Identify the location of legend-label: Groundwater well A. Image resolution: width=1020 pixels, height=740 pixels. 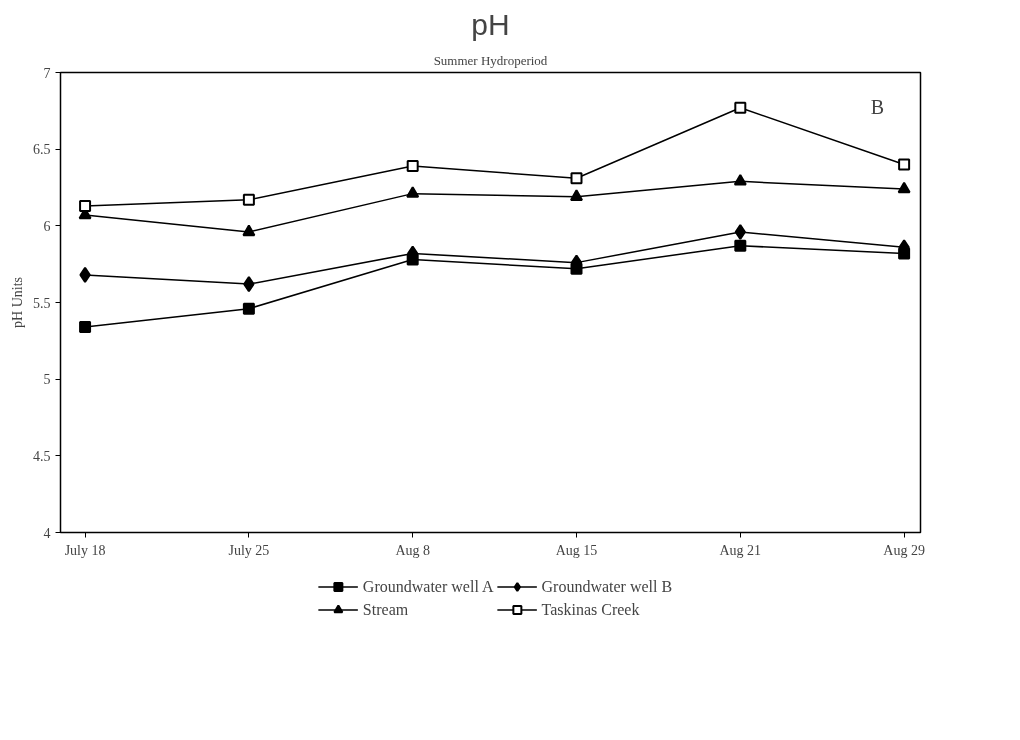
(428, 586).